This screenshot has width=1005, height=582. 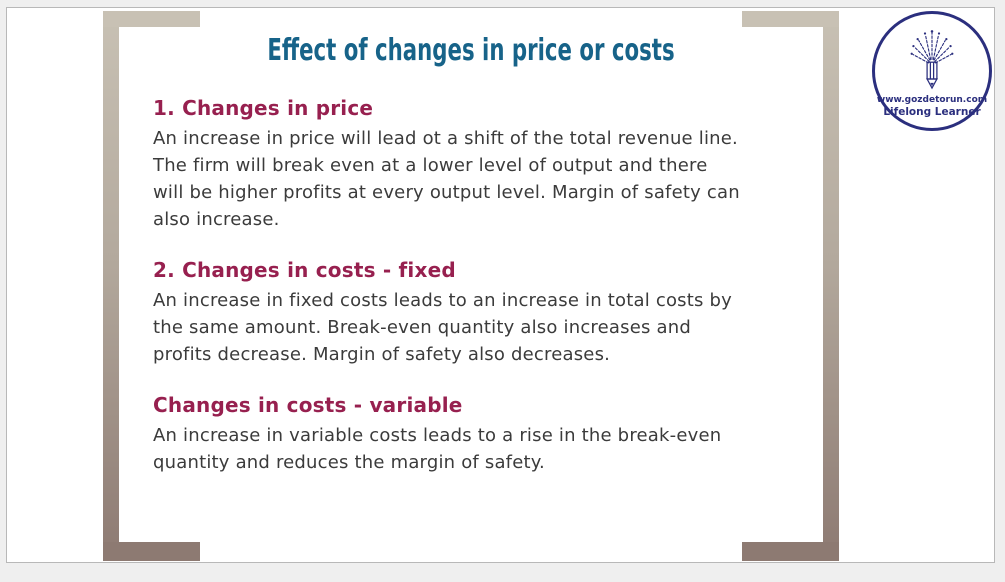 I want to click on section-heading: 2. Changes in costs - fixed, so click(x=304, y=270).